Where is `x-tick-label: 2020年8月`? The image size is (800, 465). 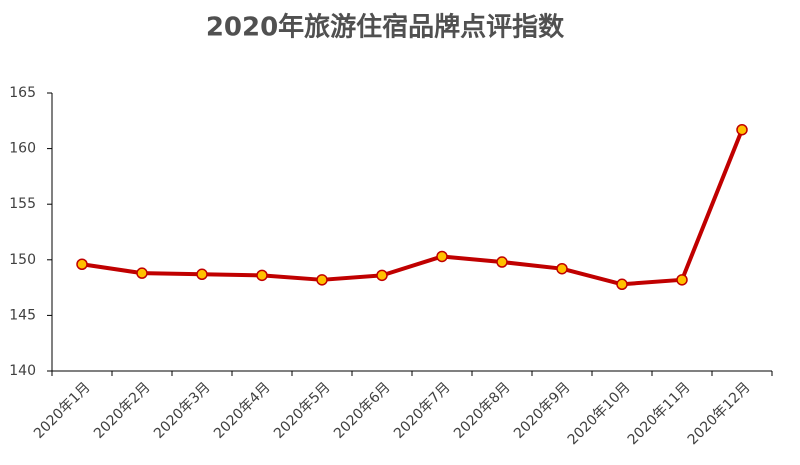 x-tick-label: 2020年8月 is located at coordinates (482, 410).